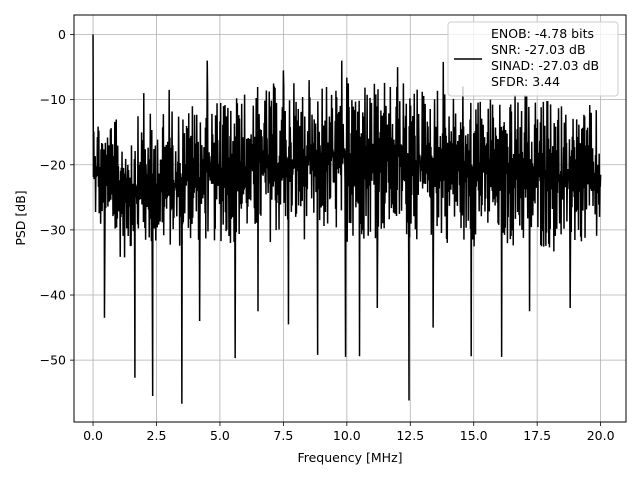 The width and height of the screenshot is (640, 480). What do you see at coordinates (542, 33) in the screenshot?
I see `legend-line-enob: ENOB: -4.78 bits` at bounding box center [542, 33].